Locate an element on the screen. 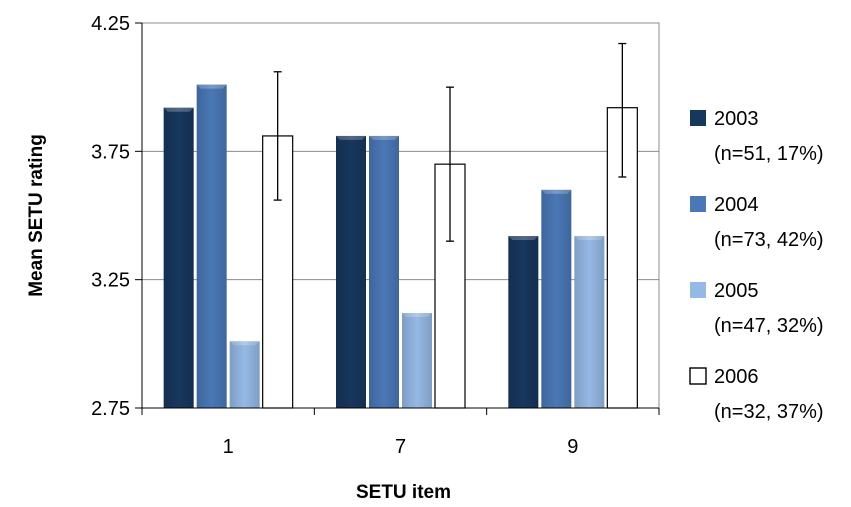 The image size is (851, 507). y-axis-title: Mean SETU rating is located at coordinates (36, 215).